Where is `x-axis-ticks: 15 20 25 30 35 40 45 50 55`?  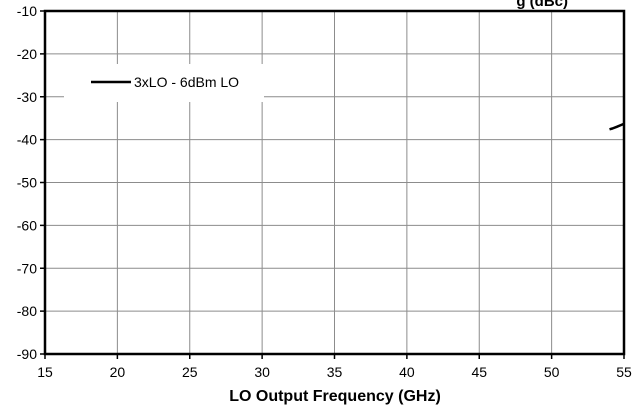 x-axis-ticks: 15 20 25 30 35 40 45 50 55 is located at coordinates (334, 367).